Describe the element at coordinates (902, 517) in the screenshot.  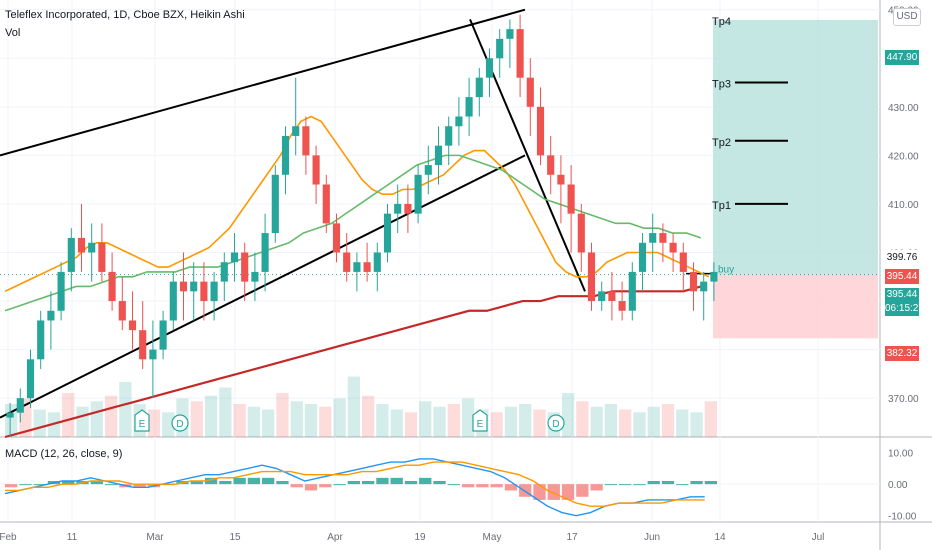
I see `macd-tick-label: -10.00` at that location.